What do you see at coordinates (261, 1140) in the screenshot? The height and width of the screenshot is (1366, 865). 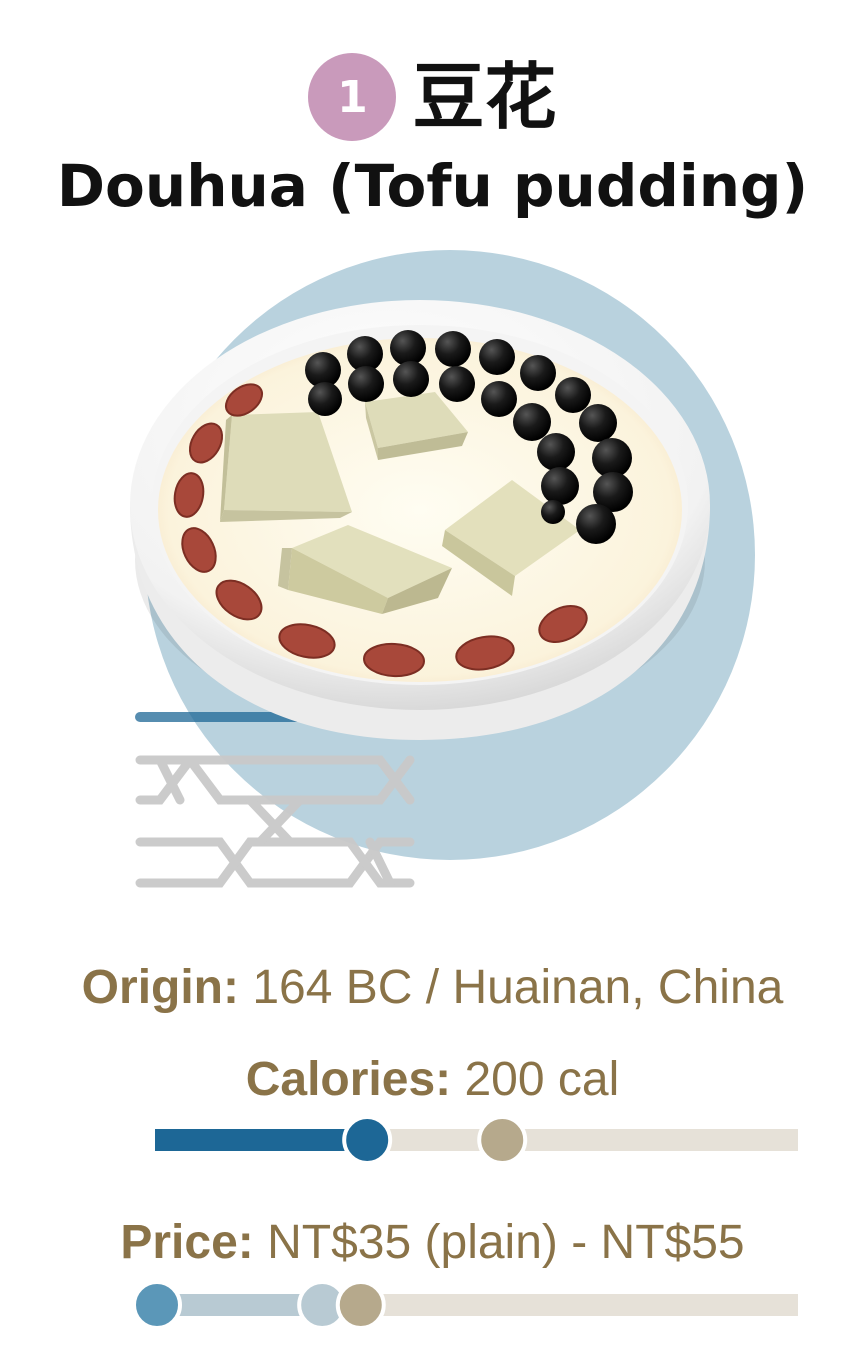 I see `calories-fill` at bounding box center [261, 1140].